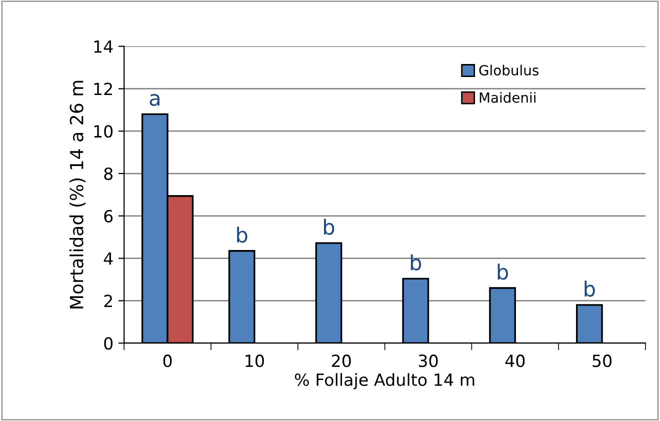  Describe the element at coordinates (255, 361) in the screenshot. I see `x-tick-label: 10` at that location.